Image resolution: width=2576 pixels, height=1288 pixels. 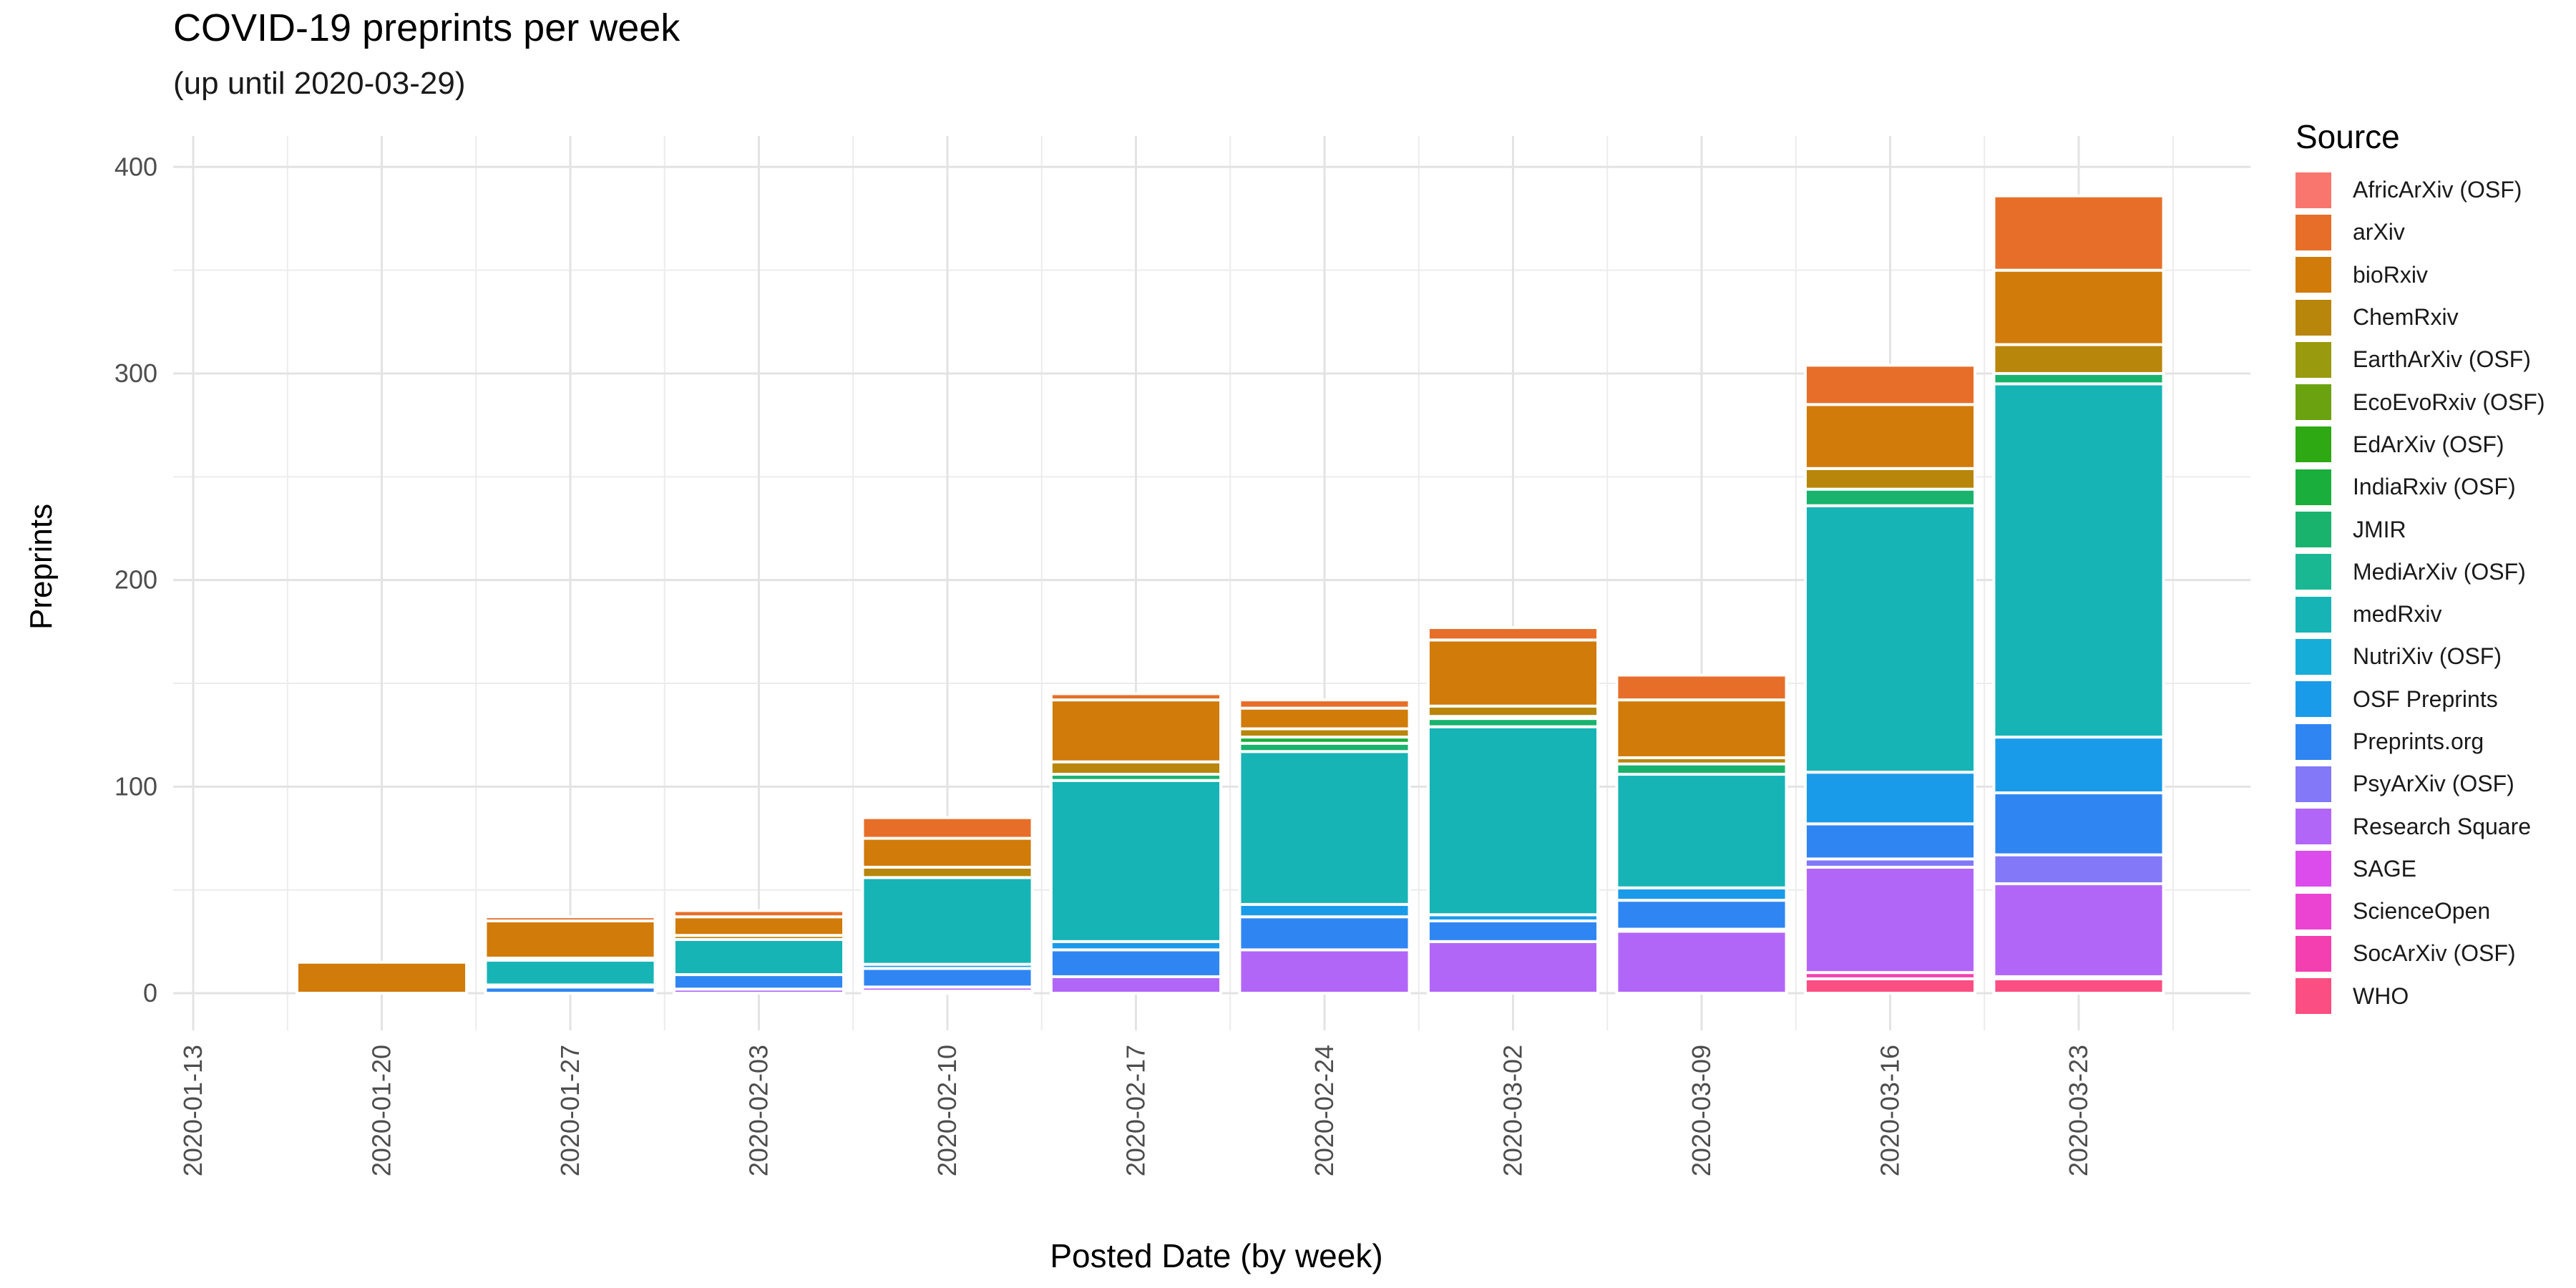 I want to click on legend-item: JMIR, so click(x=2436, y=529).